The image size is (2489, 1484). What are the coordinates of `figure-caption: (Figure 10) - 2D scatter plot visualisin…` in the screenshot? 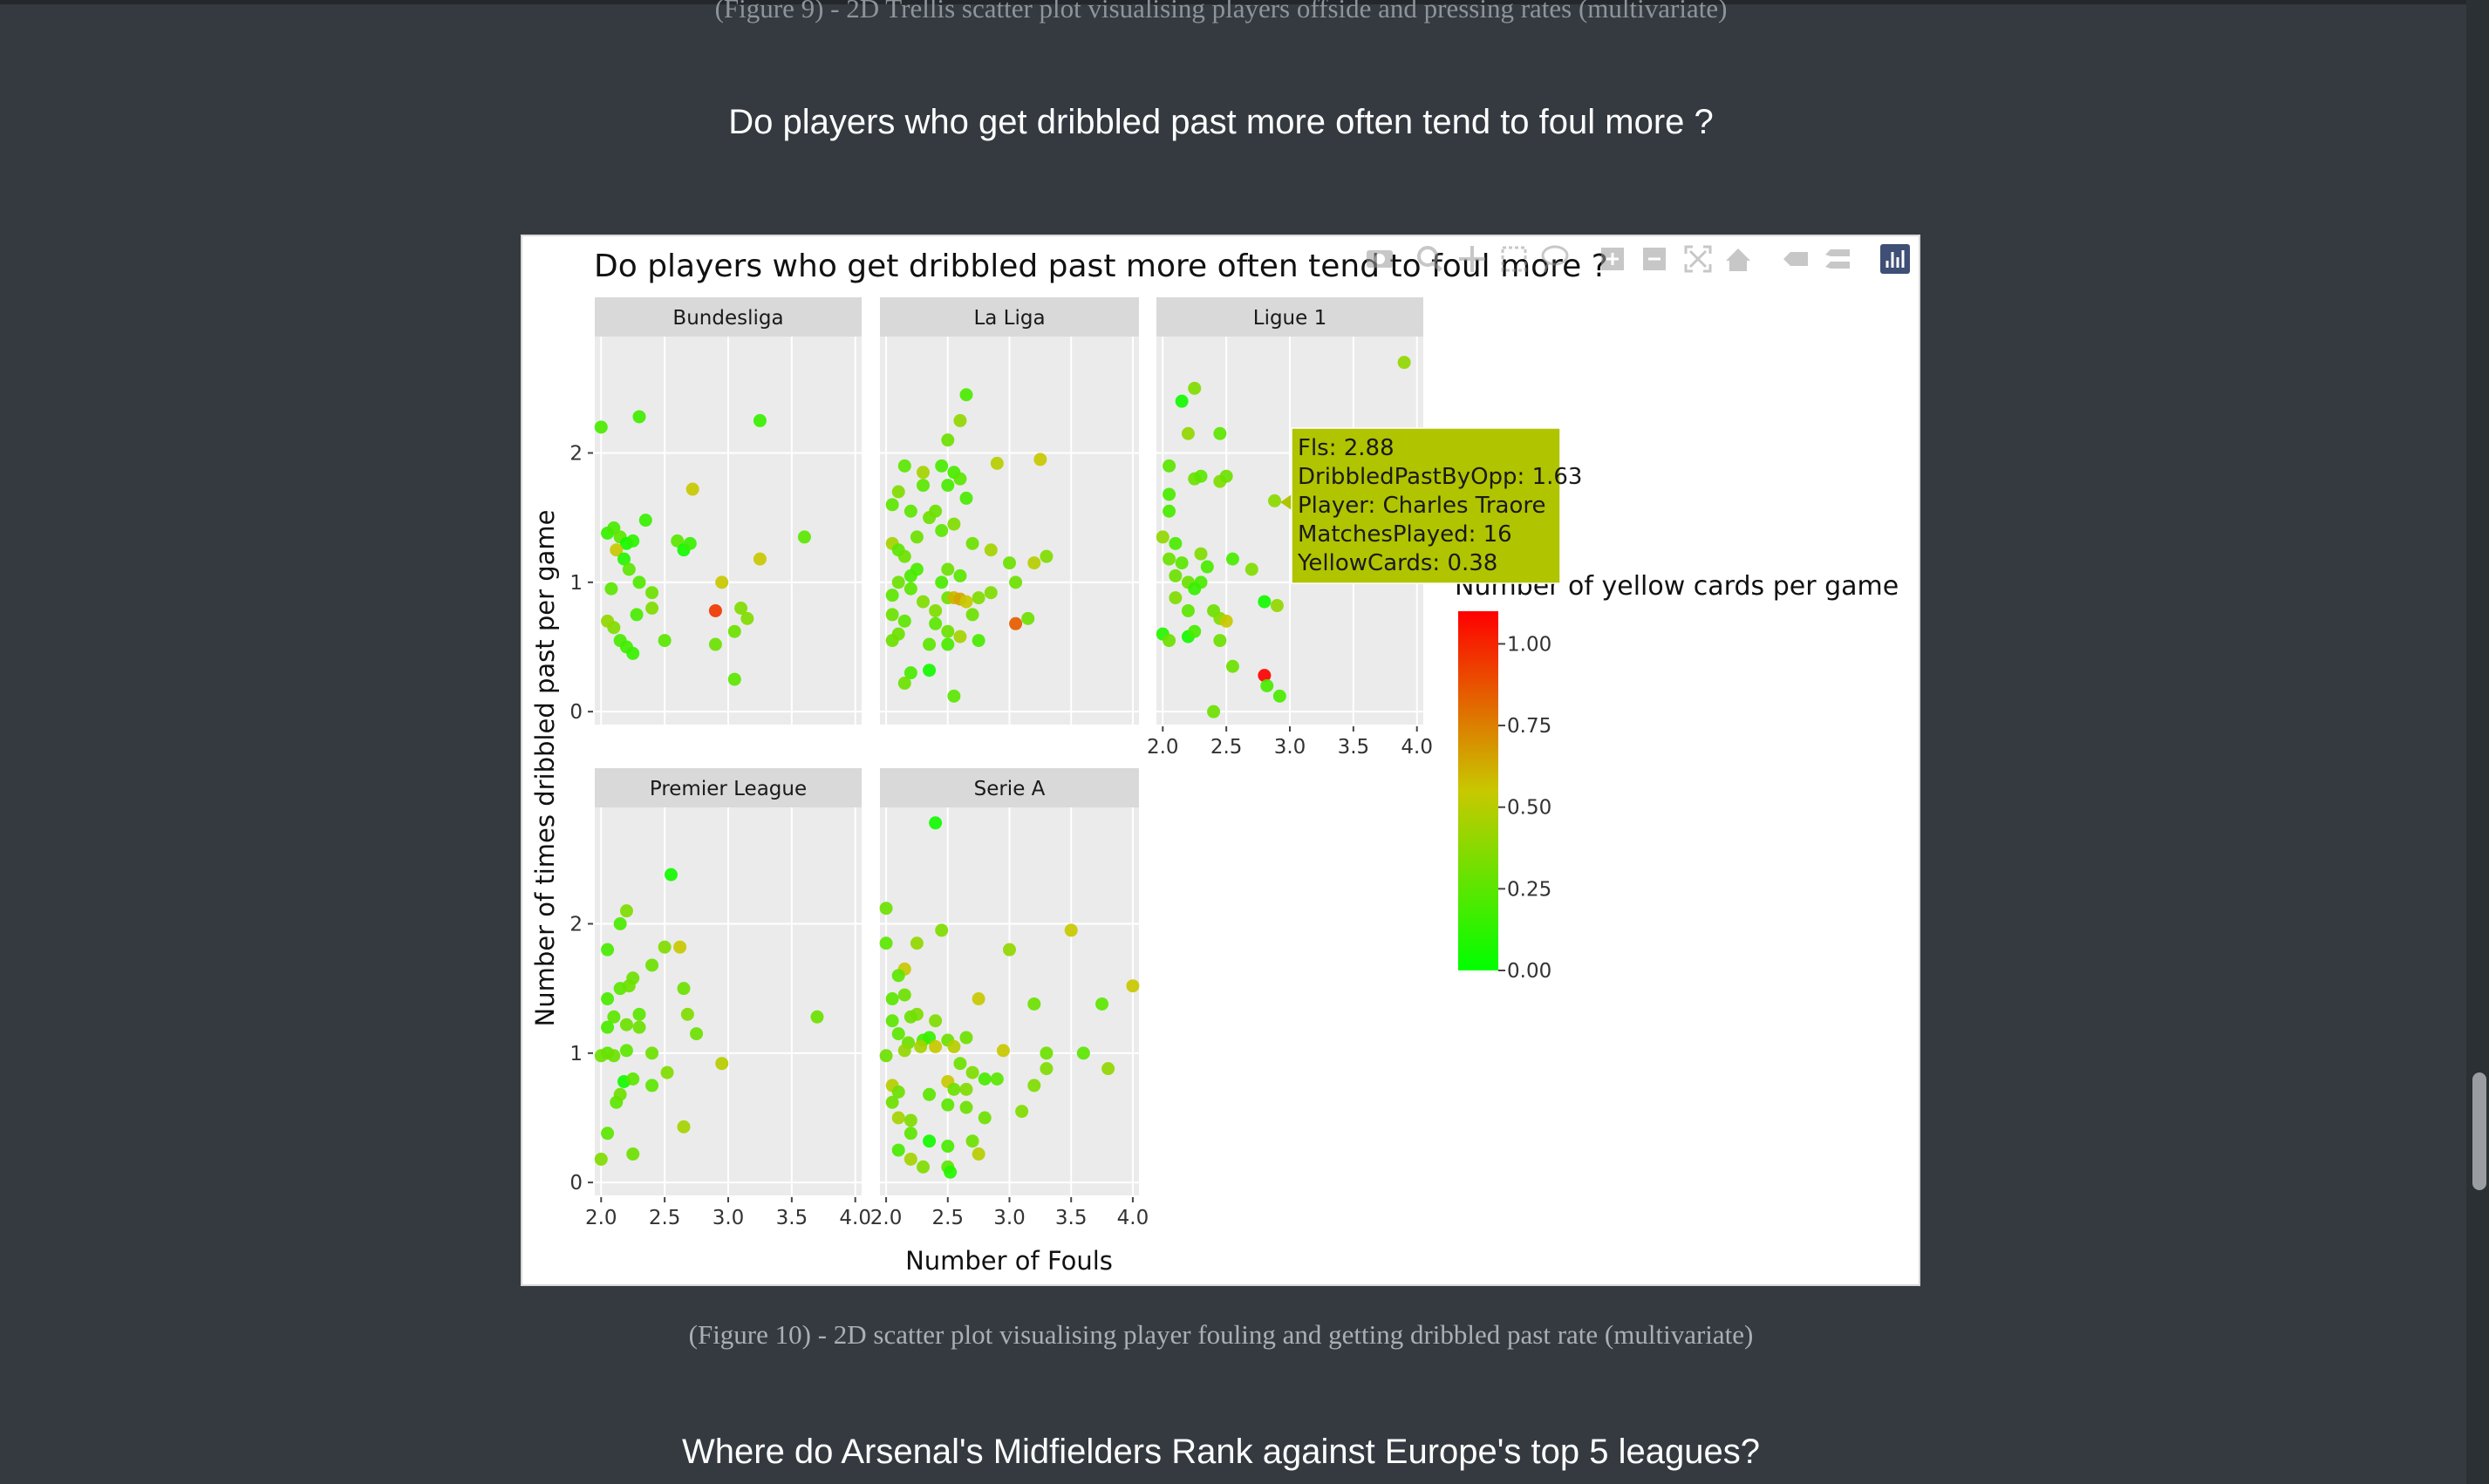 It's located at (1221, 1334).